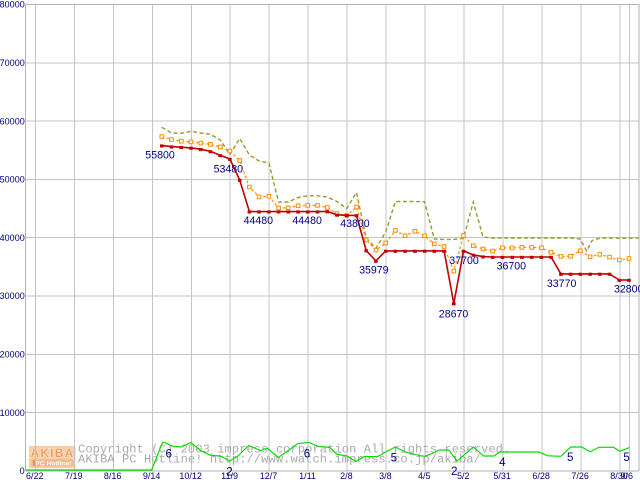 This screenshot has height=480, width=640. Describe the element at coordinates (190, 475) in the screenshot. I see `svg-text: 10/12` at that location.